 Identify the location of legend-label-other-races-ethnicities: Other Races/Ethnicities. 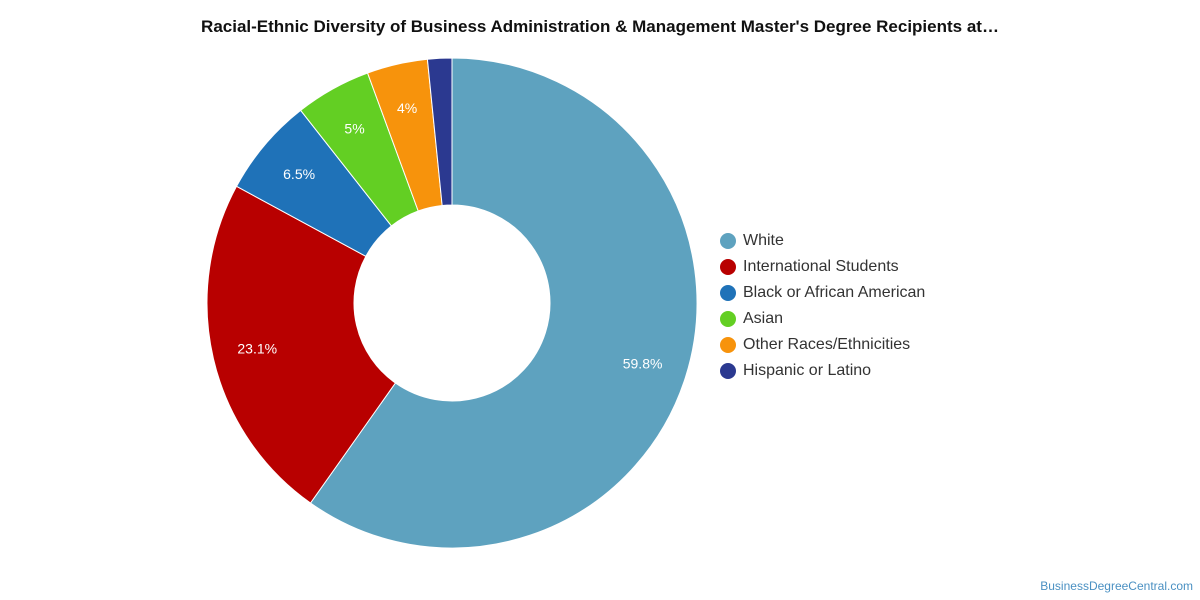
(827, 344).